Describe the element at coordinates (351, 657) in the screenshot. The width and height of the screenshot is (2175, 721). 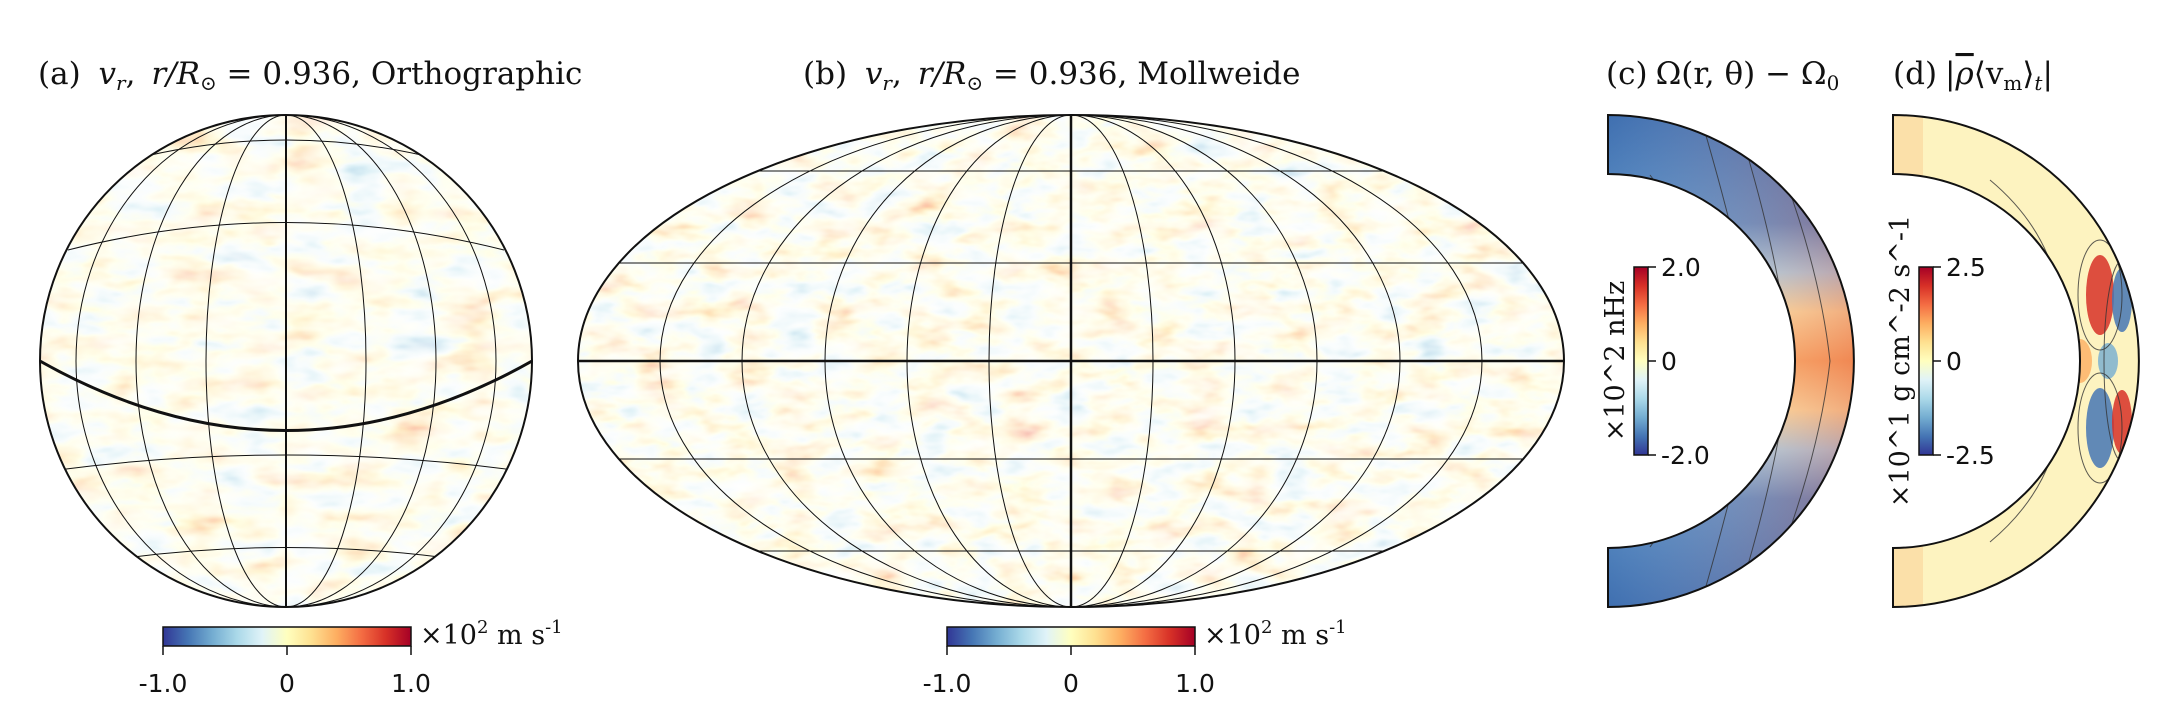
I see `panel-a-colorbar: -1.0 0 1.0 ×102 m s-1` at that location.